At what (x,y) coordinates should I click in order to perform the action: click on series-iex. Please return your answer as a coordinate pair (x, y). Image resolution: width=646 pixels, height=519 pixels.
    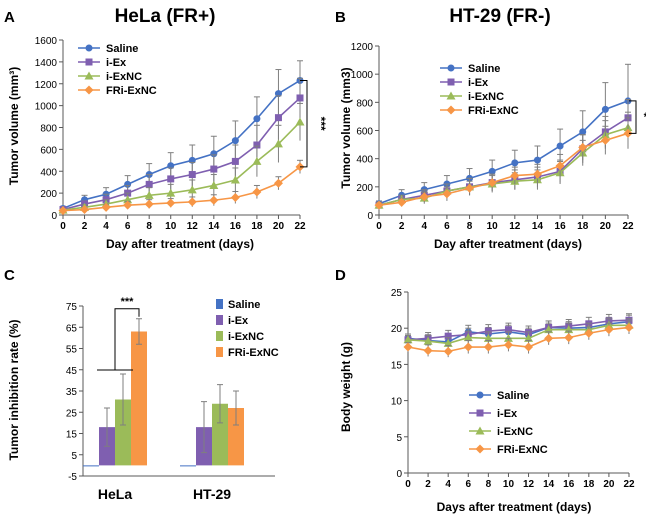
    Looking at the image, I should click on (181, 145).